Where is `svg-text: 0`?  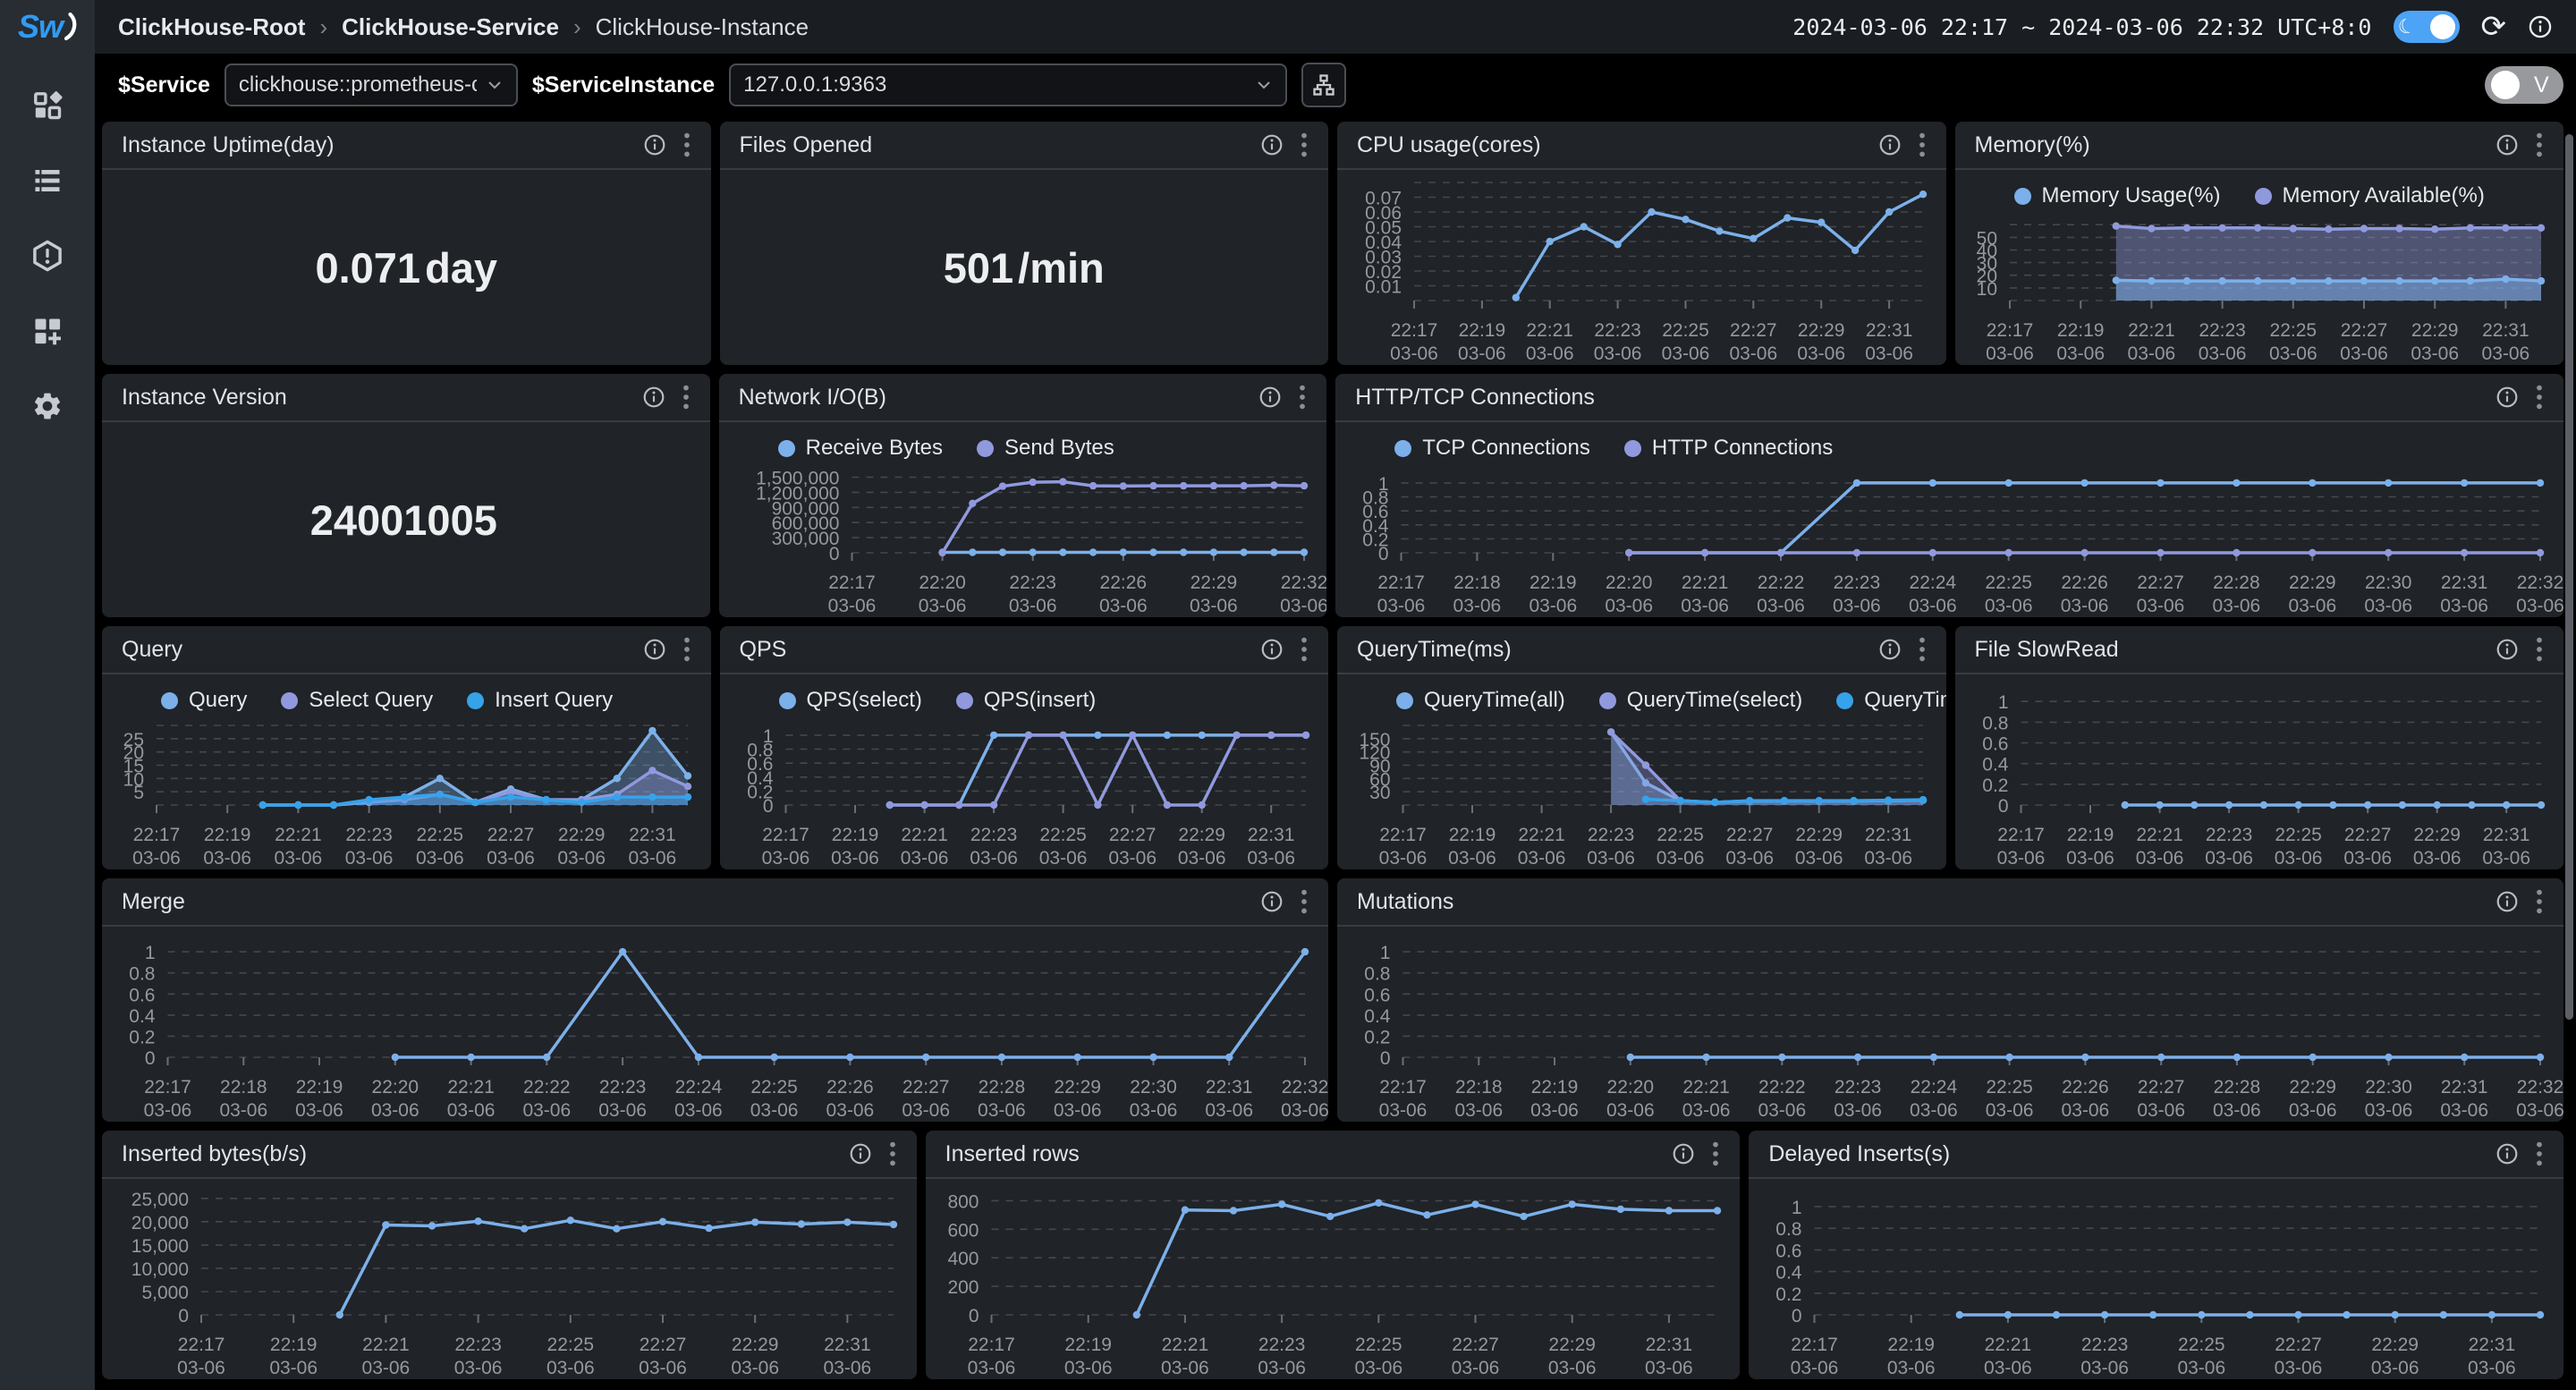
svg-text: 0 is located at coordinates (1385, 1058).